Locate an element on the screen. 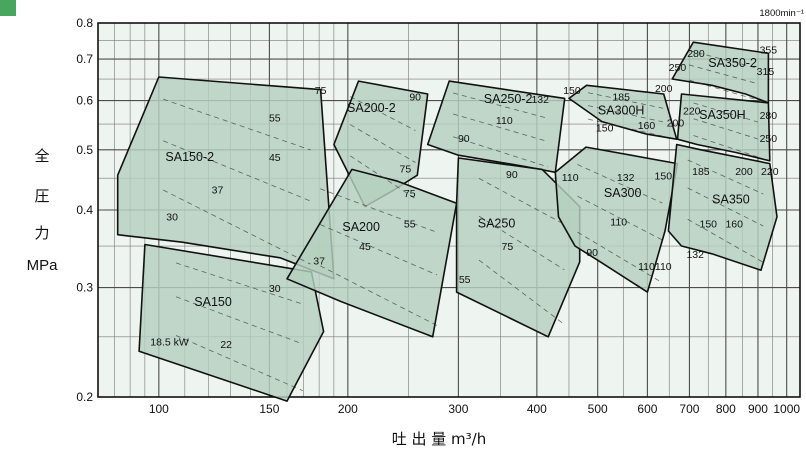  model-label-sa200-2: SA200-2 is located at coordinates (371, 108).